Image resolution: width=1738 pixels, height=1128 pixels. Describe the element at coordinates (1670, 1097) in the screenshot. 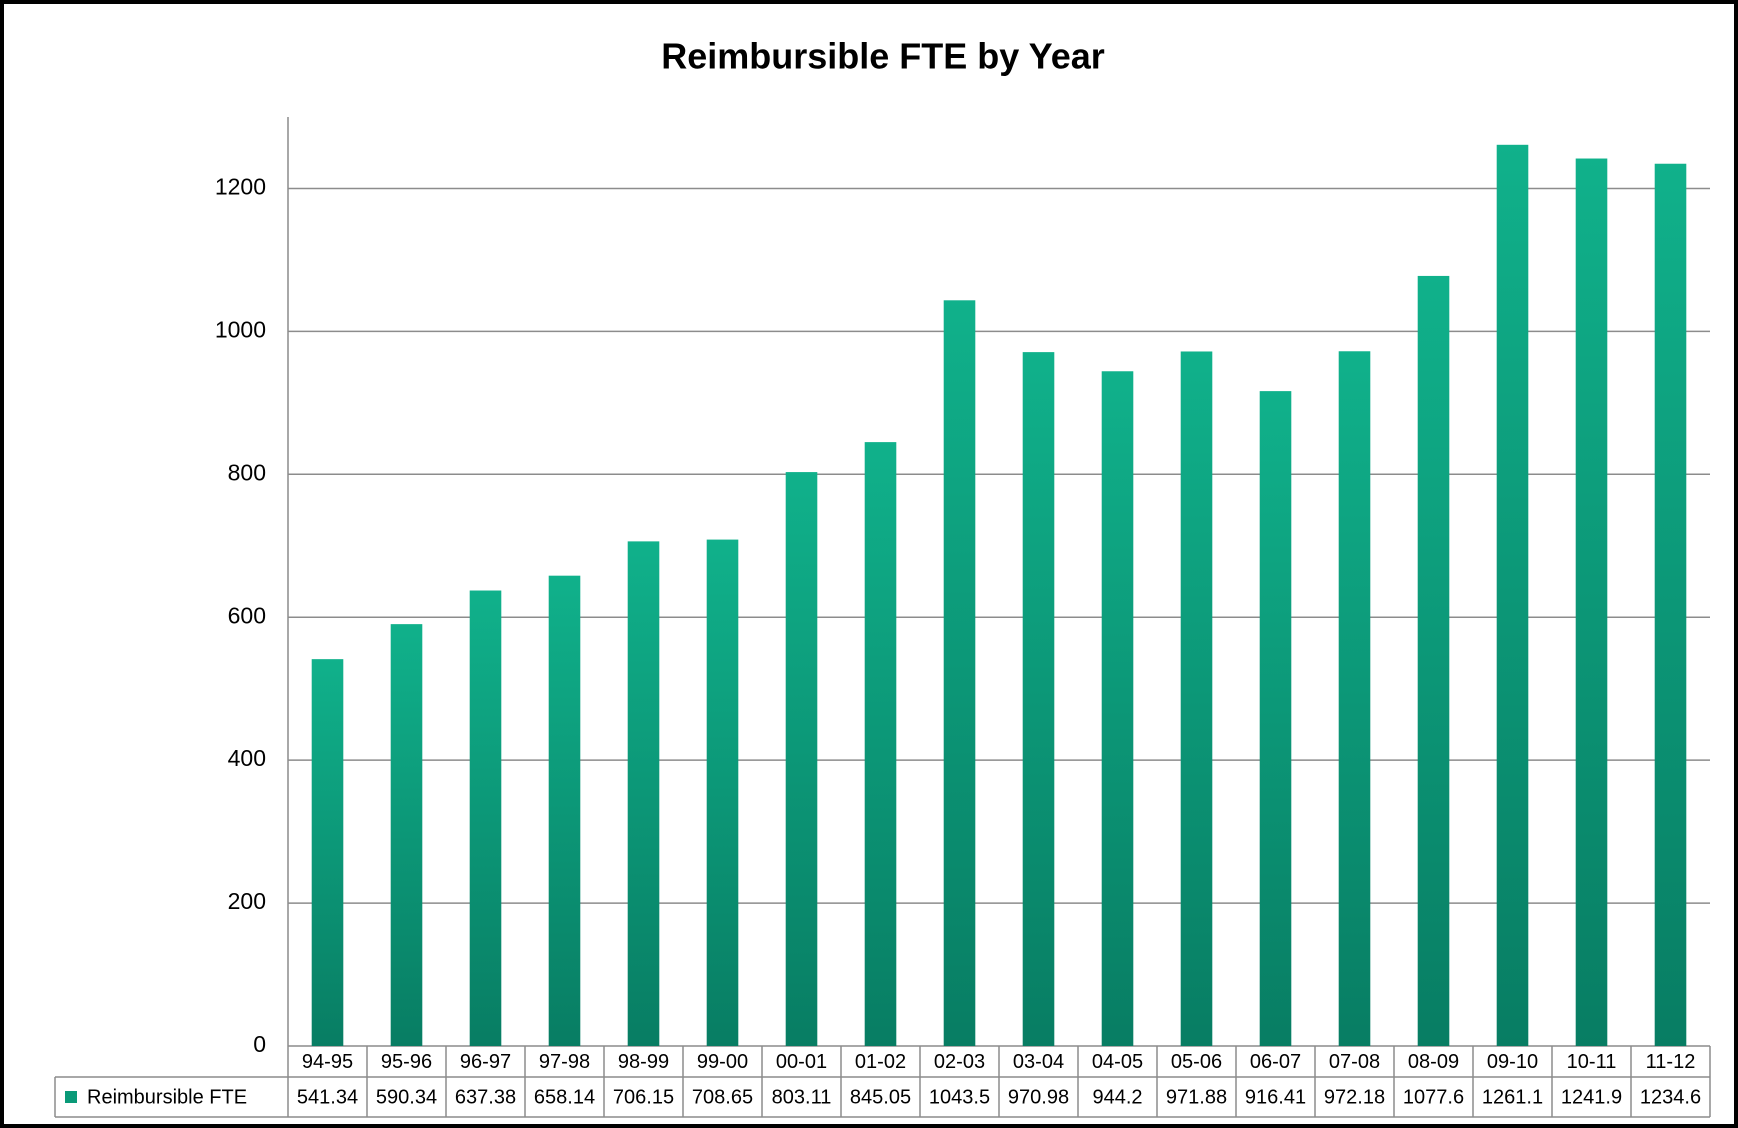

I see `table-value: 1234.6` at that location.